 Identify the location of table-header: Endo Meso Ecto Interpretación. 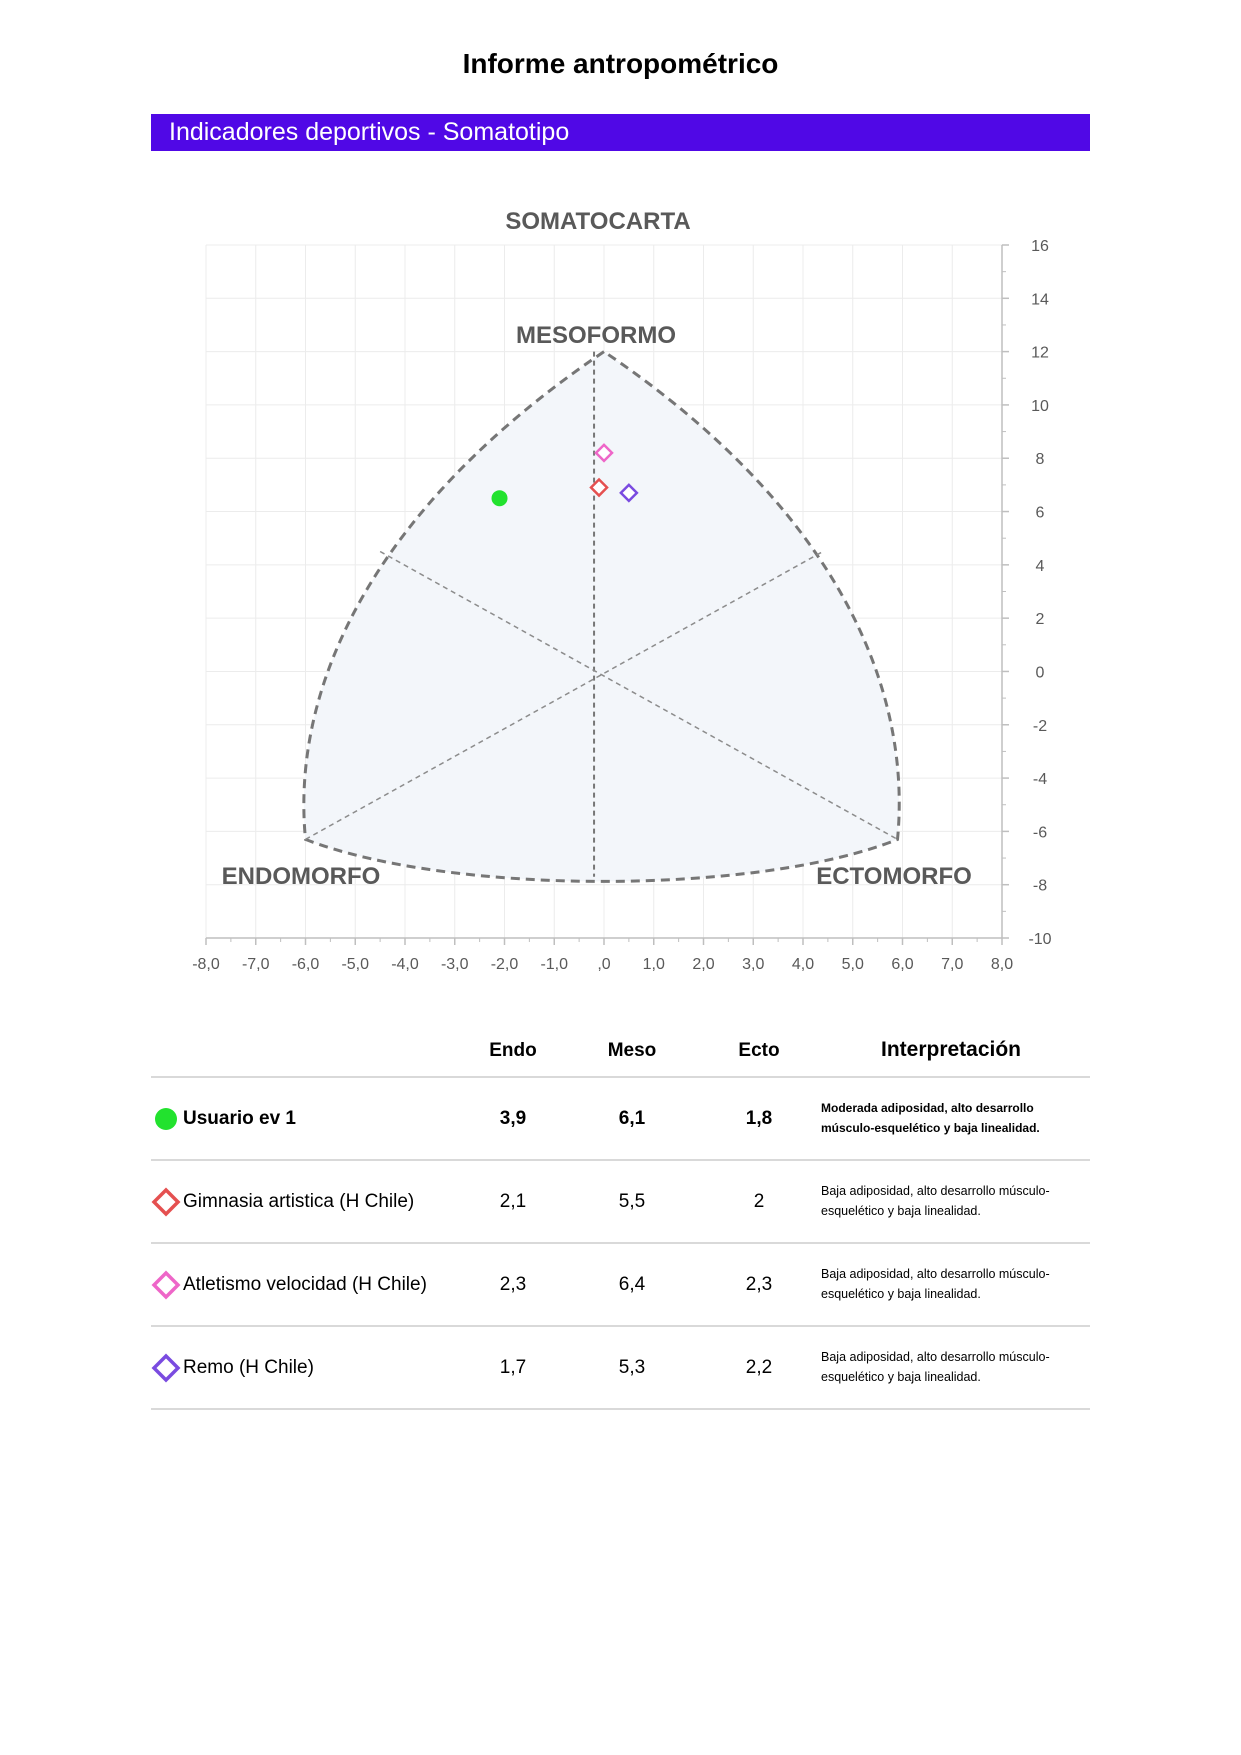
(620, 1054).